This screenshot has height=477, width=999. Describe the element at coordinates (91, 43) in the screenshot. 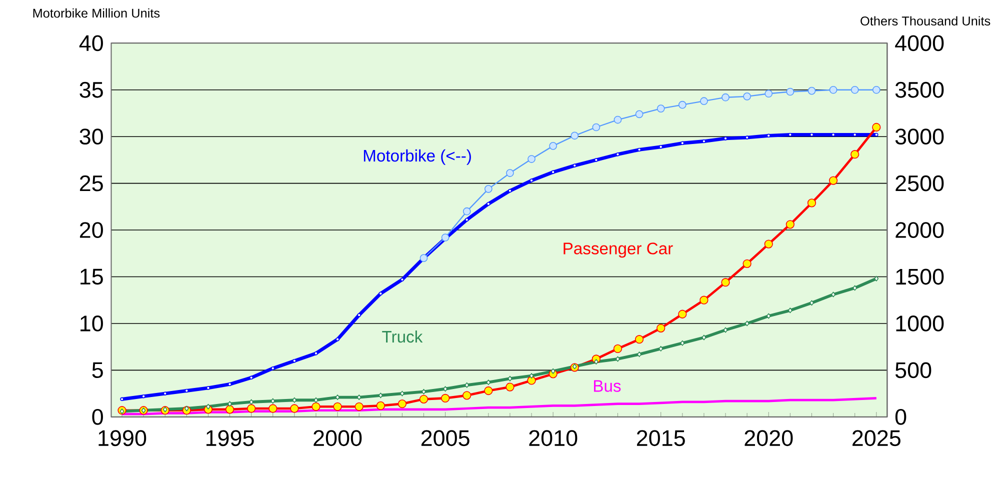

I see `y-tick-label: 40` at that location.